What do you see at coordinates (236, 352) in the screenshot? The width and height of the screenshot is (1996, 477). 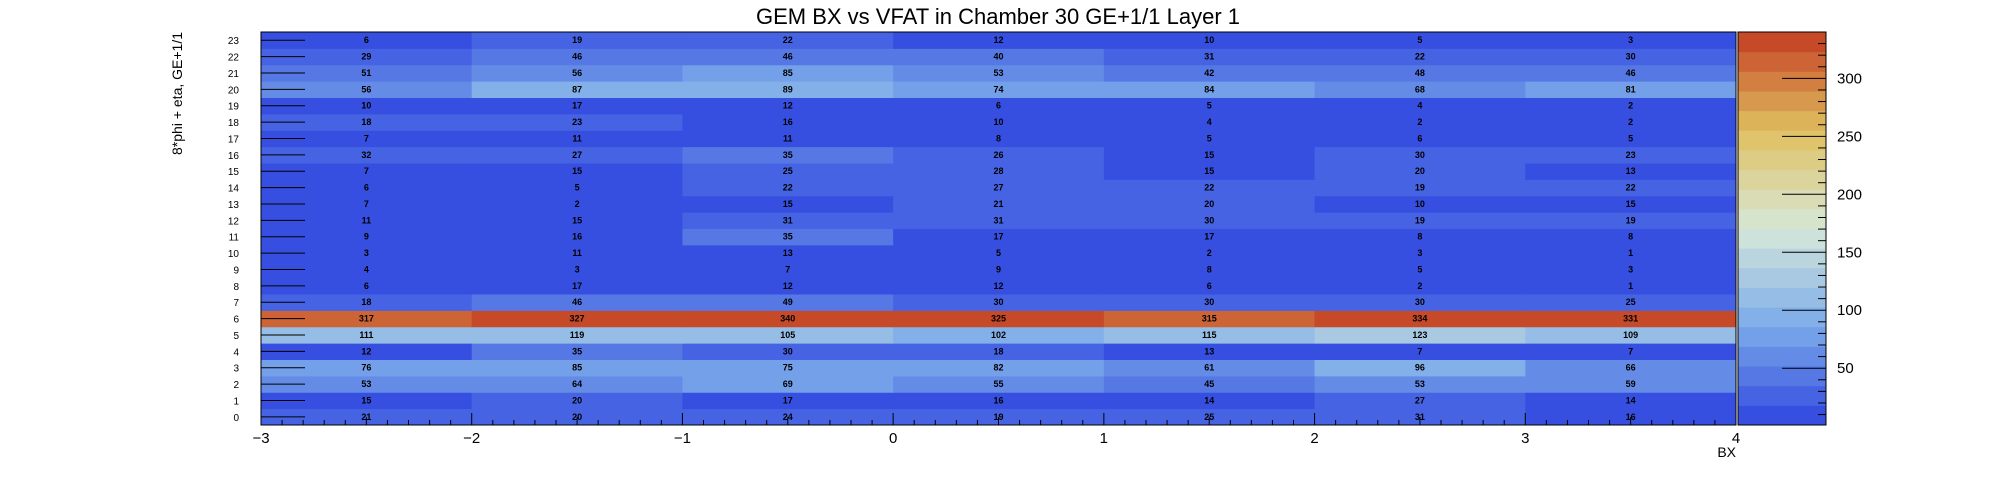 I see `y-tick-label: 4` at bounding box center [236, 352].